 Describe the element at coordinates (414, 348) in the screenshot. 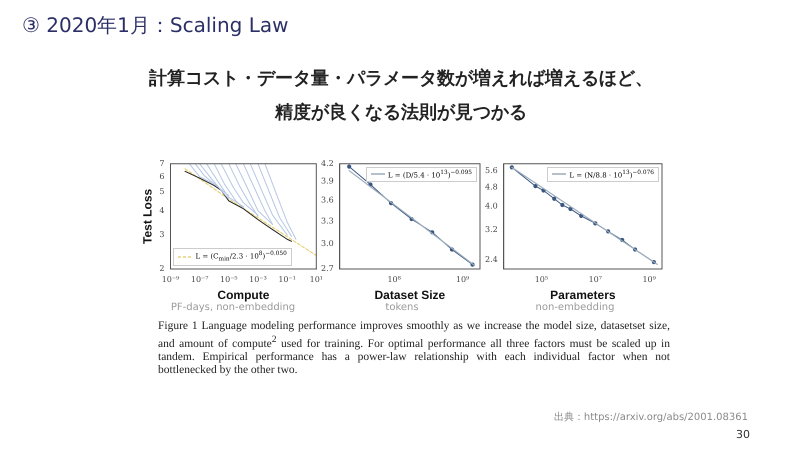

I see `caption: Figure 1 Language modeling performance improves smoothly as we increase the model size, datasetset size, and amount of compute$^{2}$ used for training. For optimal performance all three factors must be scaled up in tandem. Empirical performance has a power-law relationship with each individual factor when not bottlenecked by the other two.` at that location.